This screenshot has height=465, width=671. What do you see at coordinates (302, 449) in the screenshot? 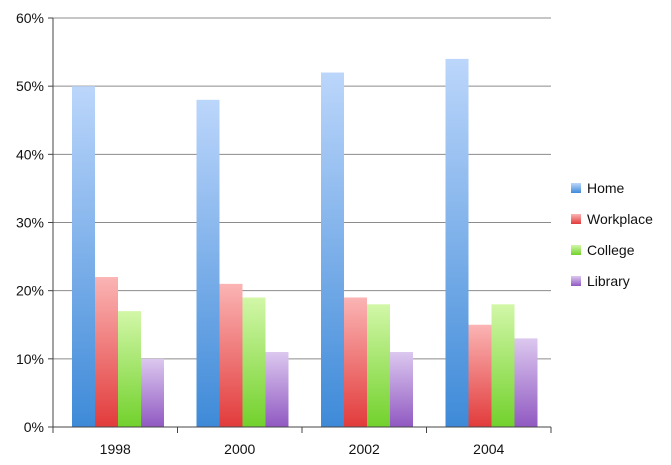
I see `x-tick-labels: 1998 2000 2002 2004` at bounding box center [302, 449].